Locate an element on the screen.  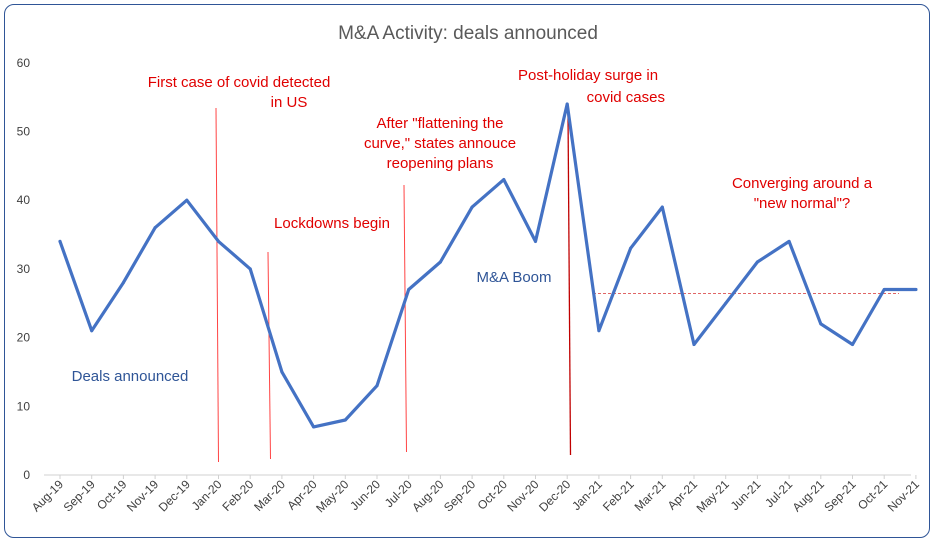
x-tick-label: Nov-19 is located at coordinates (142, 495).